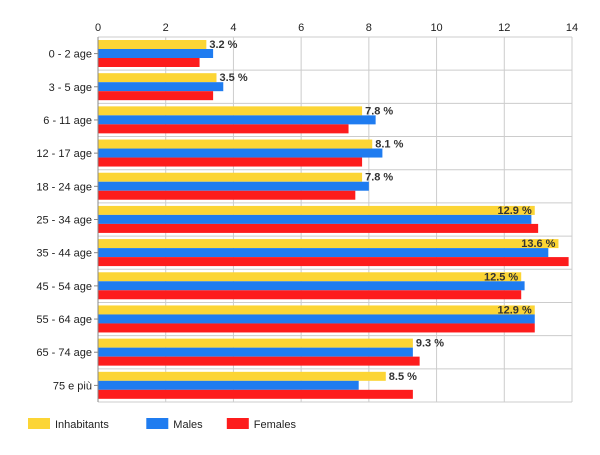  I want to click on category-label: 55 - 64 age, so click(64, 320).